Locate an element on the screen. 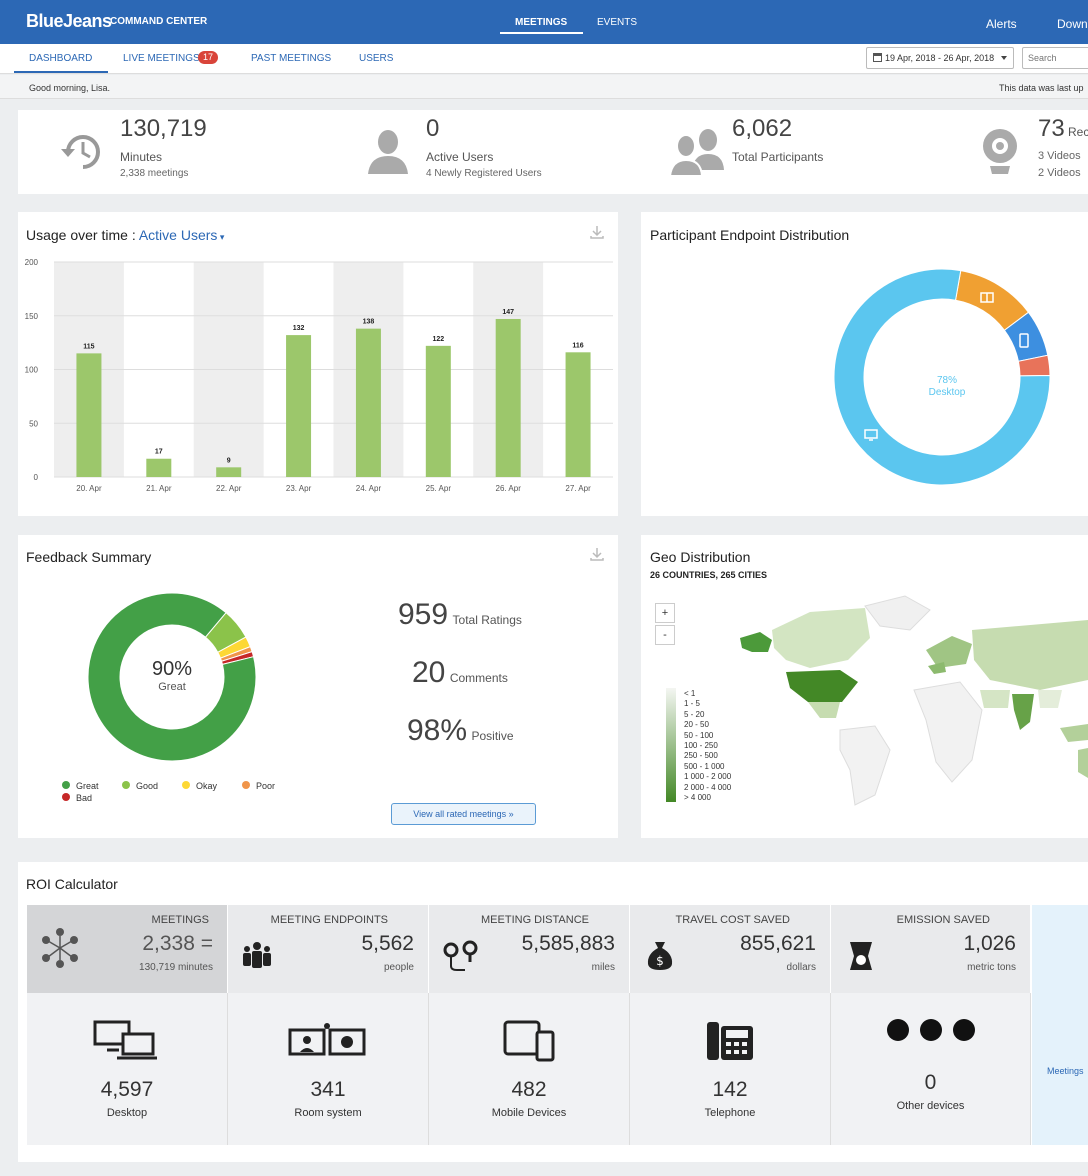 This screenshot has height=1176, width=1088. roi-top-head: TRAVEL COST SAVED is located at coordinates (732, 920).